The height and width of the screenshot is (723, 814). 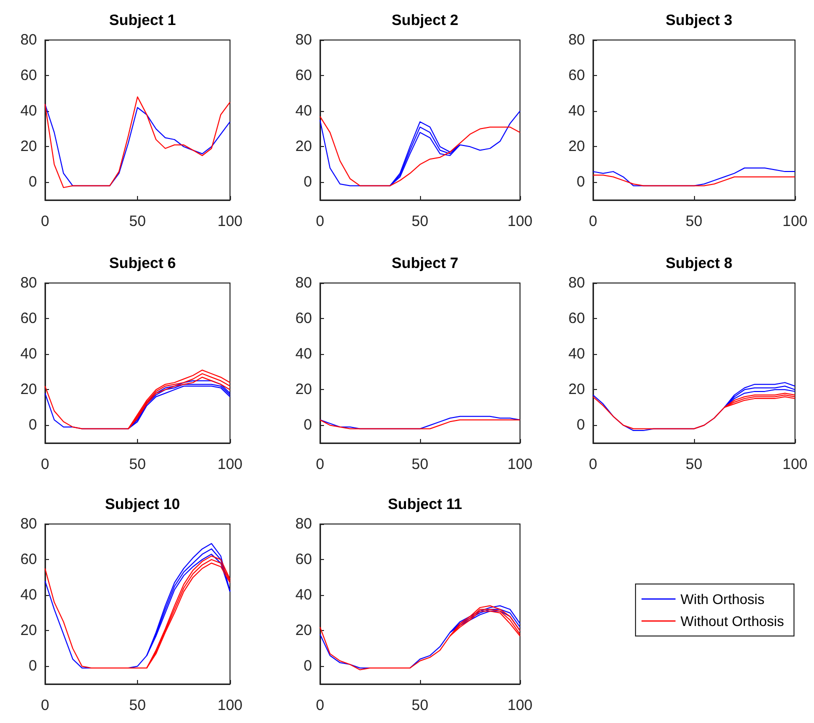 I want to click on chart-title: Subject 2, so click(x=425, y=20).